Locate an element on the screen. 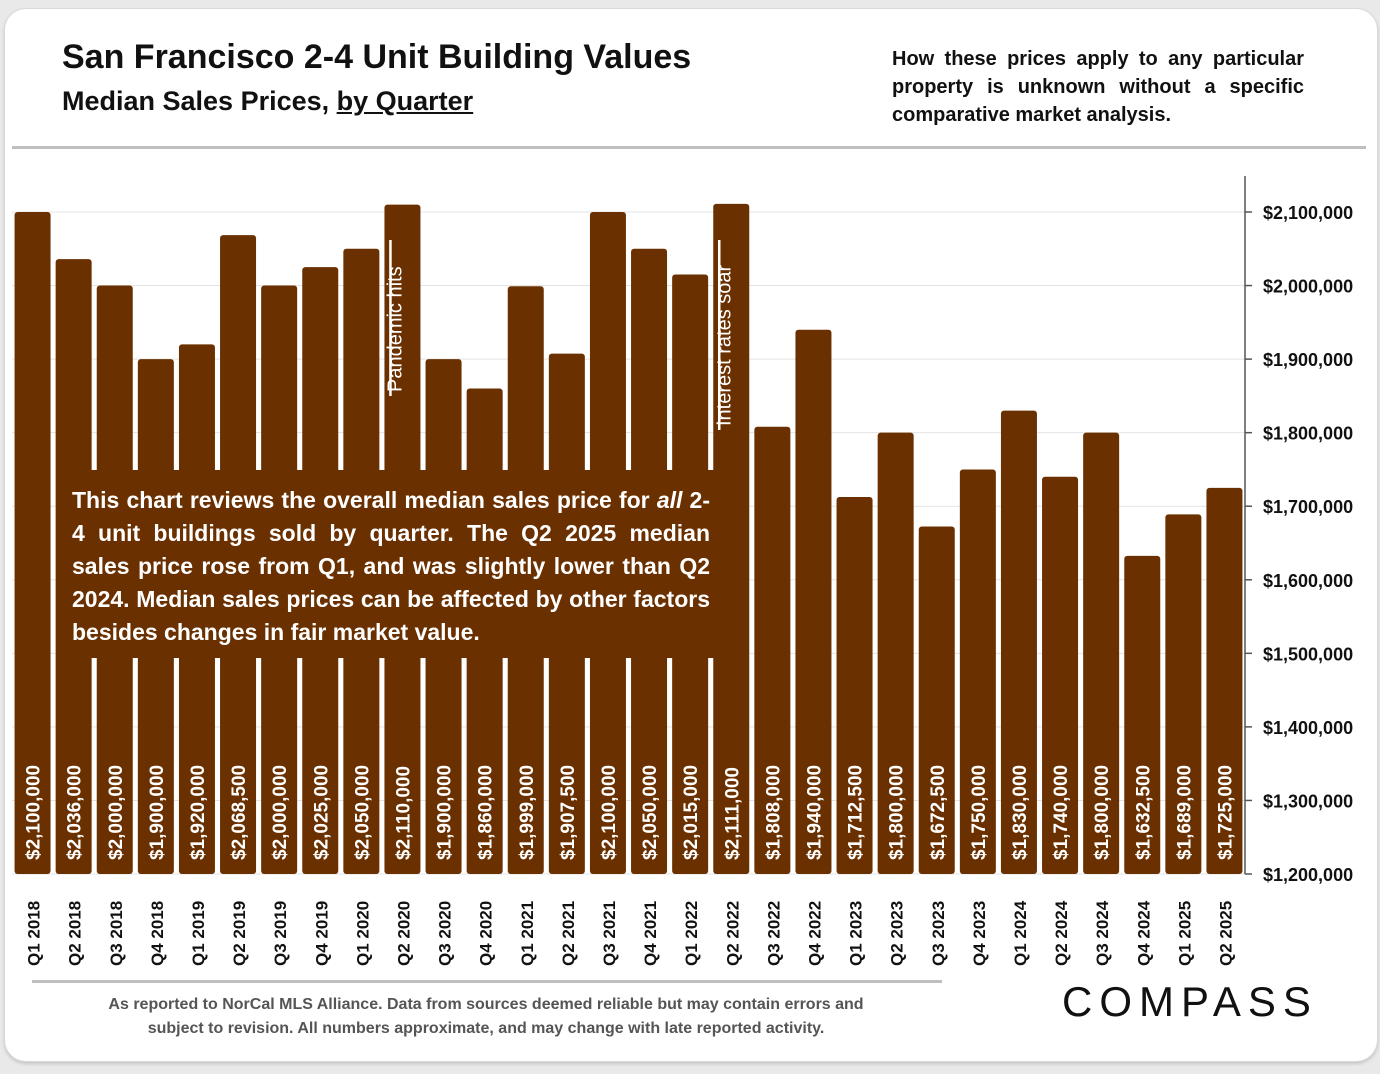  bar-value-label: $2,068,500 is located at coordinates (239, 812).